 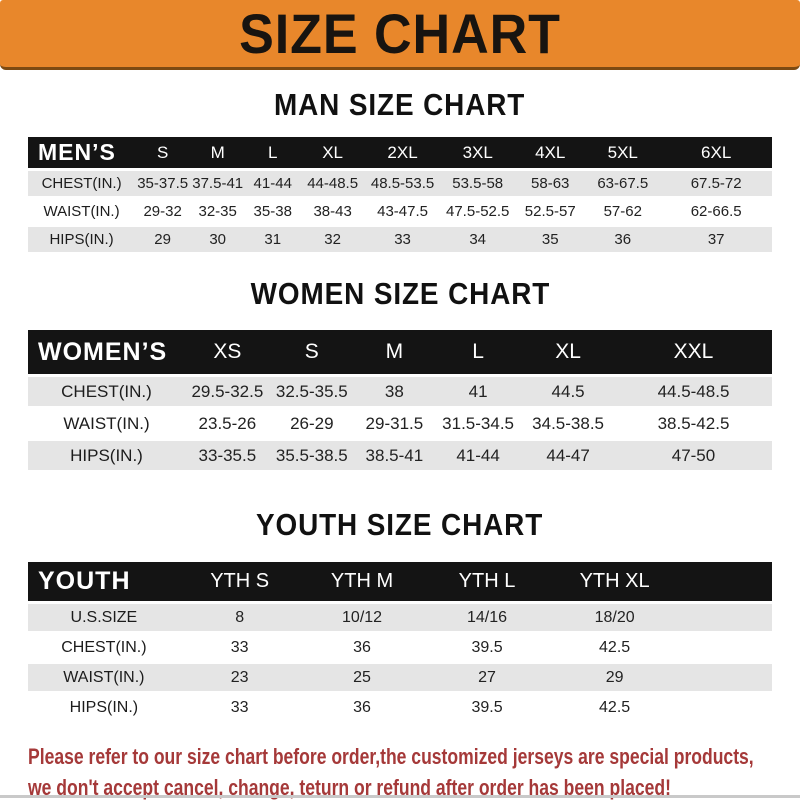 I want to click on size-value-cell: 38.5-41, so click(x=394, y=455).